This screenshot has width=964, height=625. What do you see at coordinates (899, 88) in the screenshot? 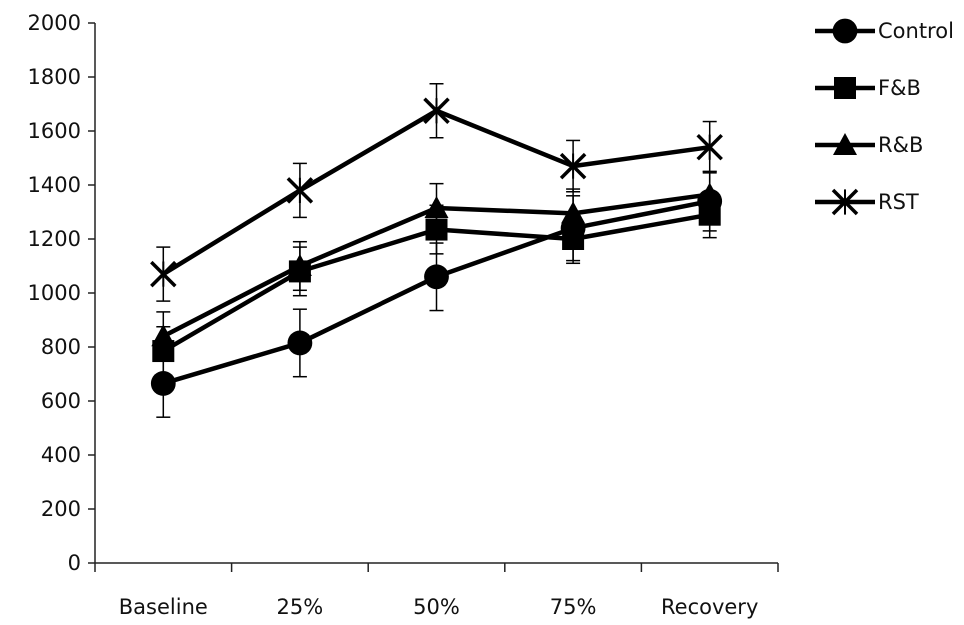
I see `legend-label: F&B` at bounding box center [899, 88].